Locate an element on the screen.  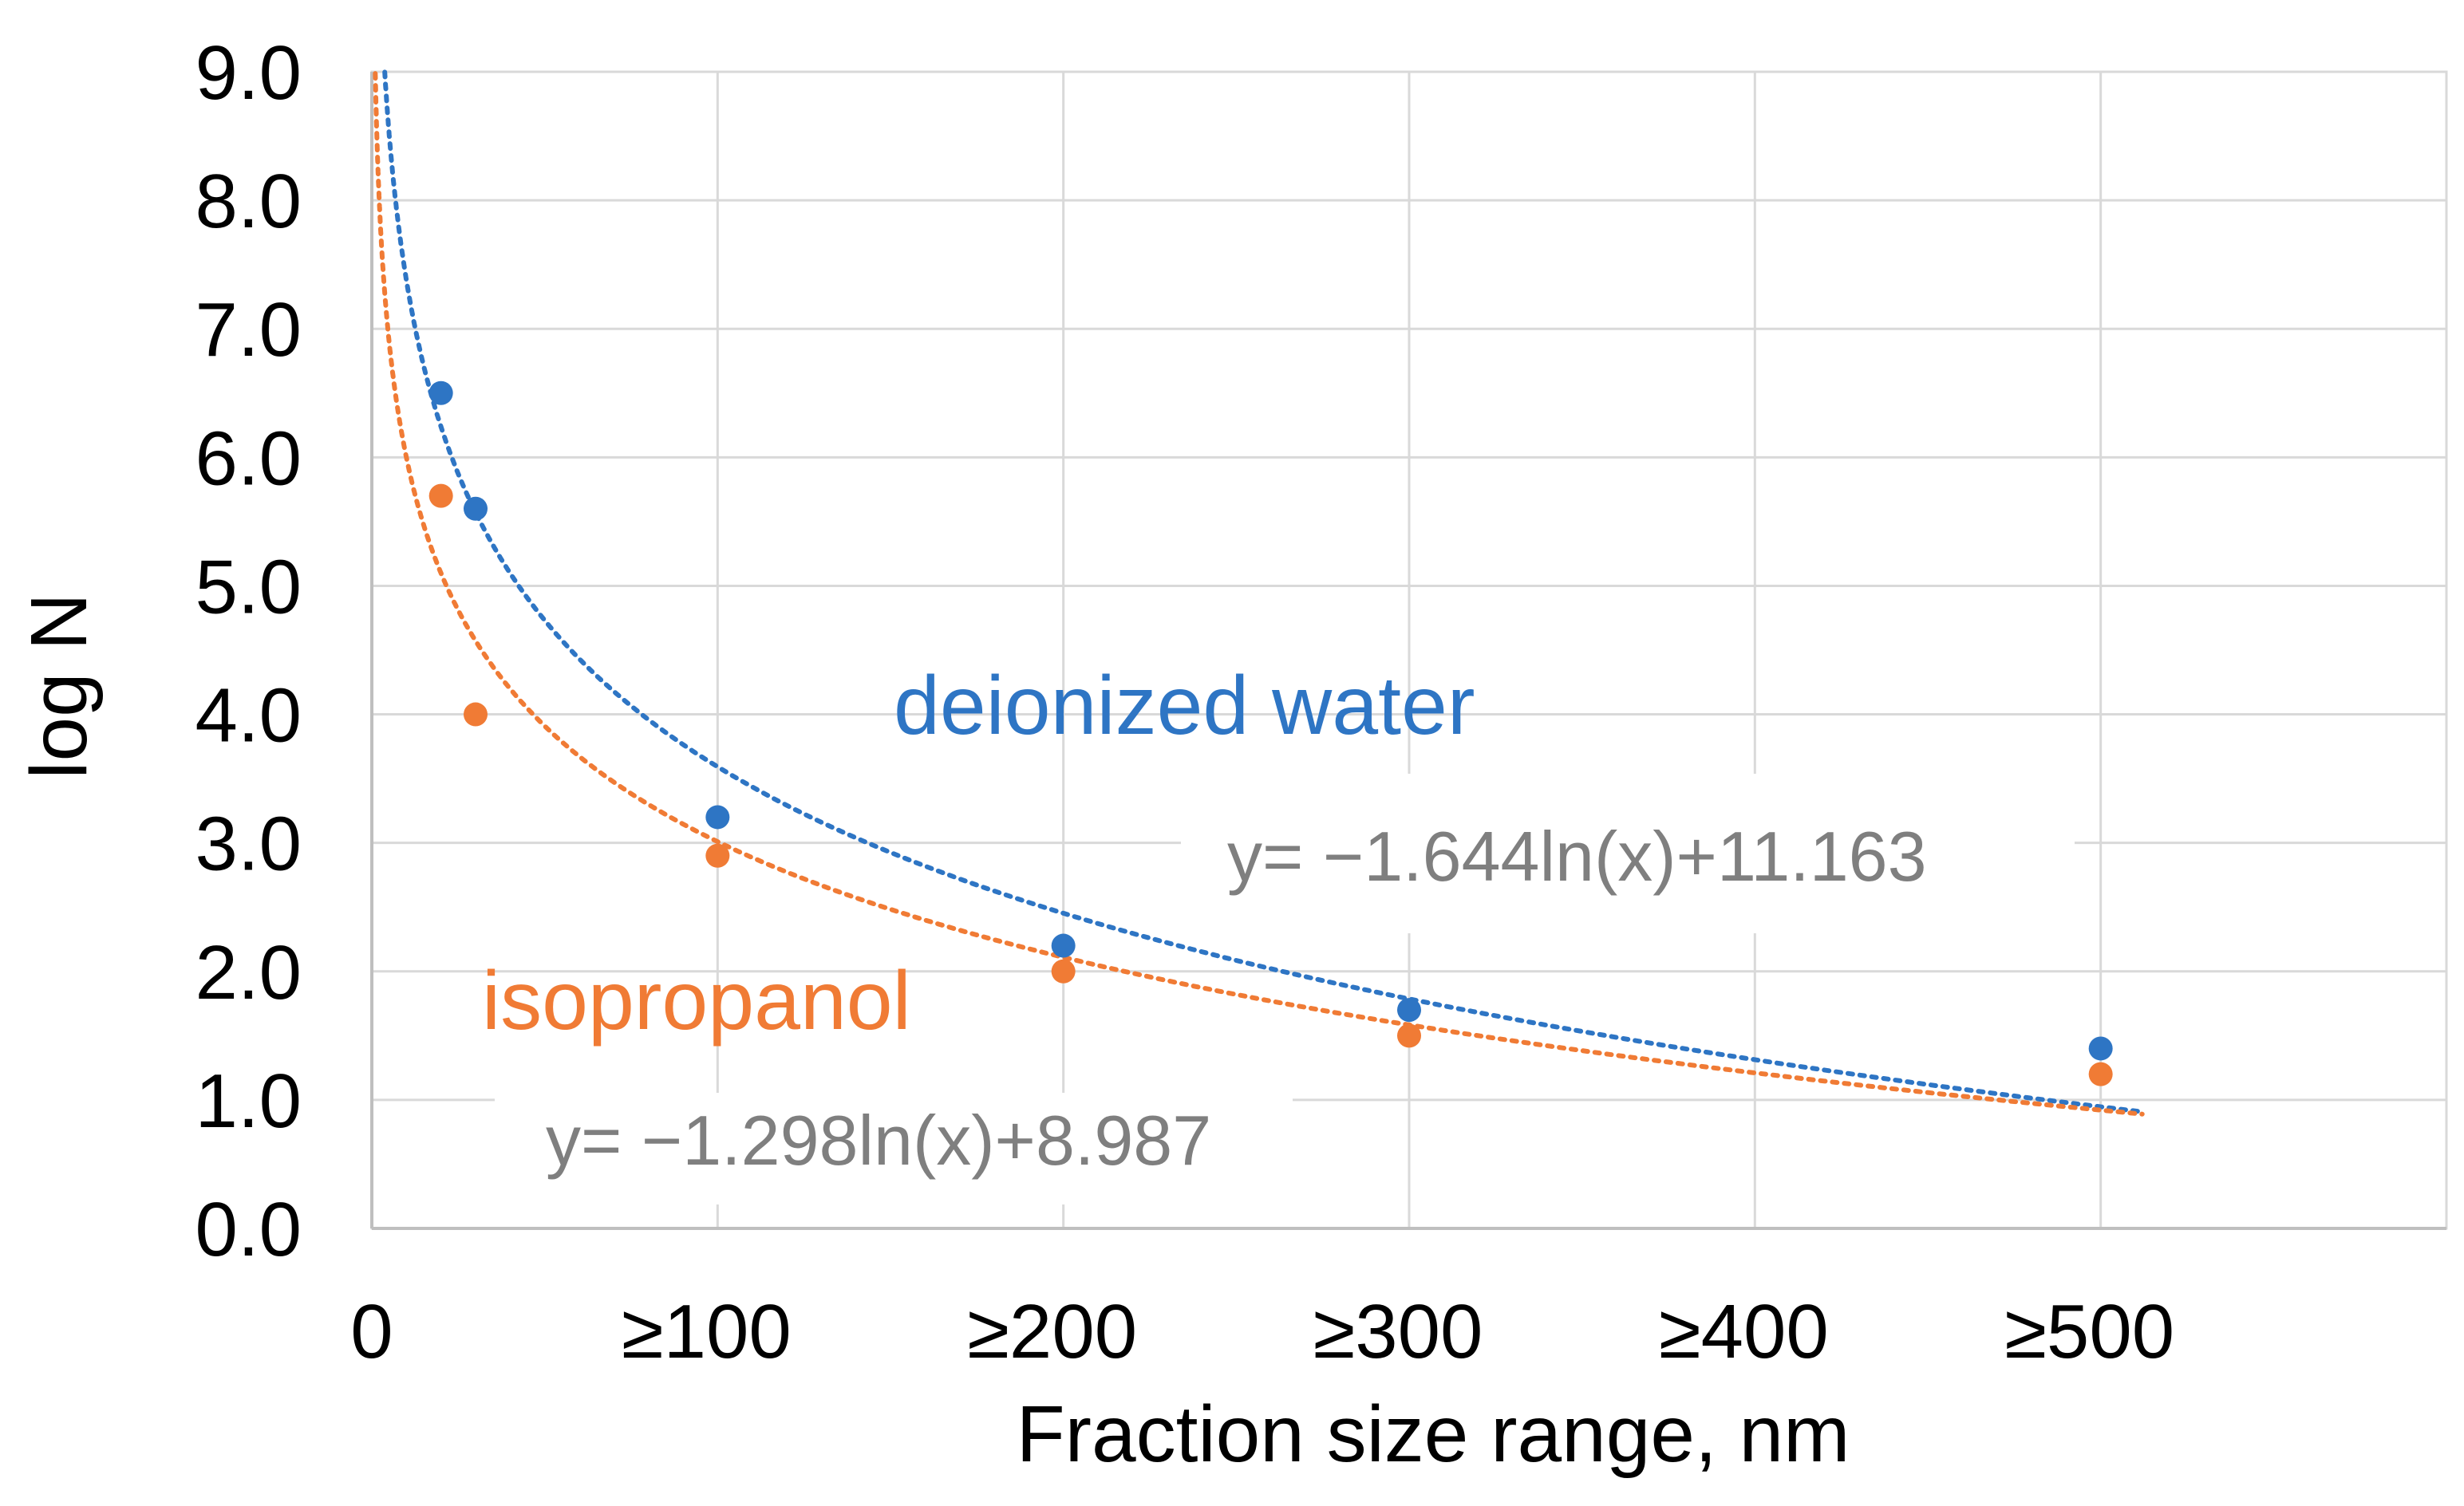
x-tick-label: ≥400 is located at coordinates (1744, 1331).